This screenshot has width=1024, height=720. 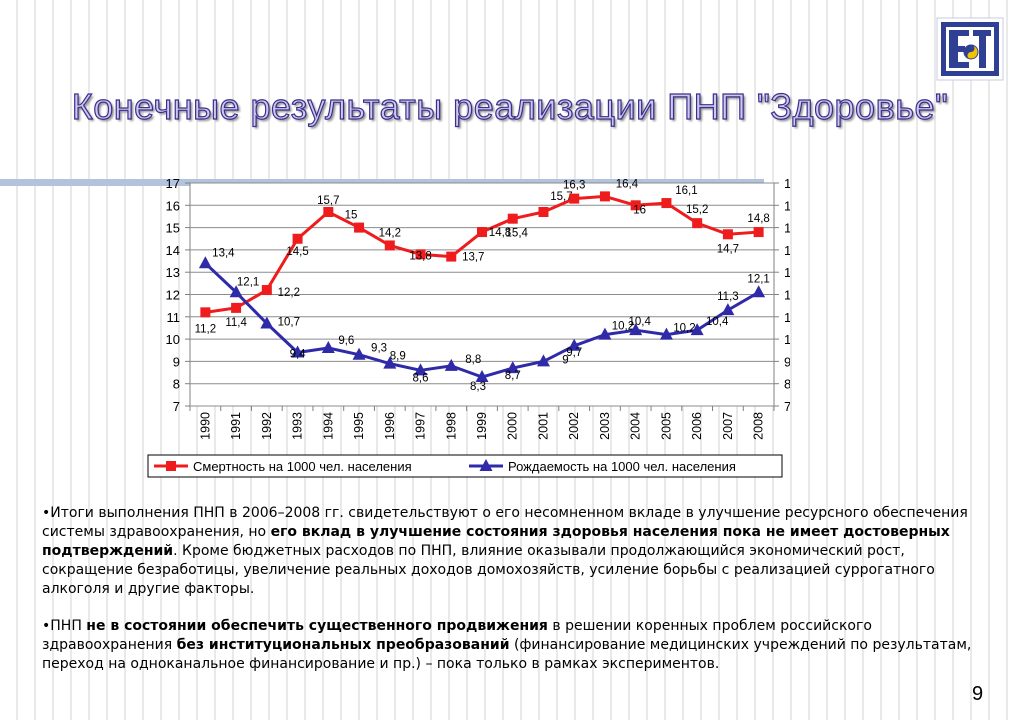 I want to click on data-label: 14,7, so click(x=728, y=249).